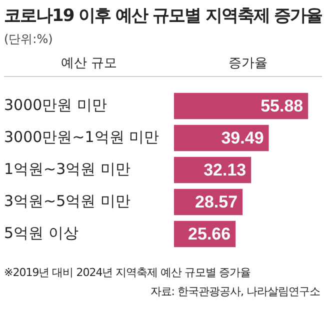  What do you see at coordinates (127, 272) in the screenshot?
I see `text: ※2019년 대비 2024년 지역축제 예산 규모별 증가율` at bounding box center [127, 272].